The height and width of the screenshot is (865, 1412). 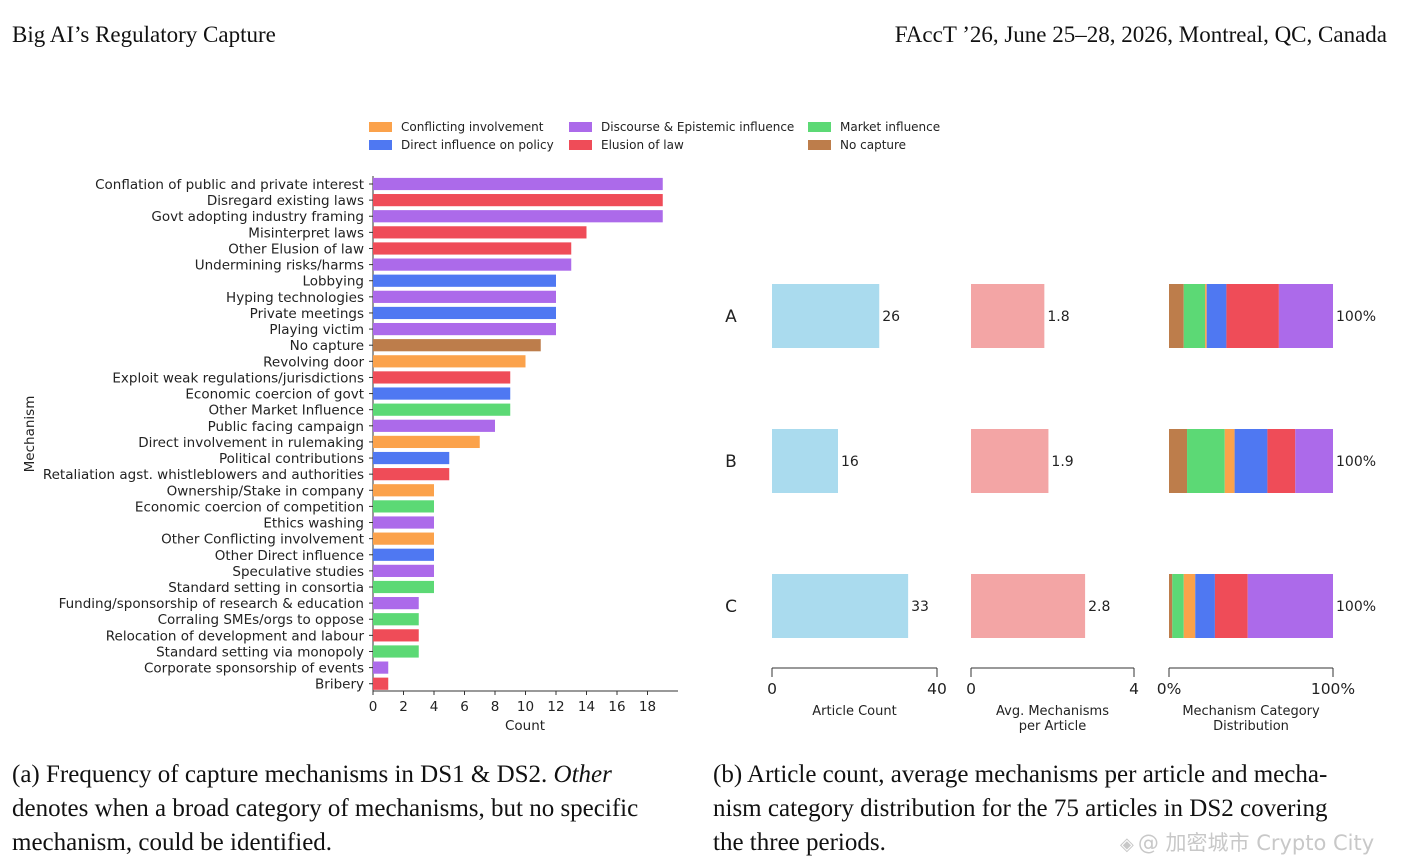 I want to click on x-tick-label: 2, so click(x=403, y=707).